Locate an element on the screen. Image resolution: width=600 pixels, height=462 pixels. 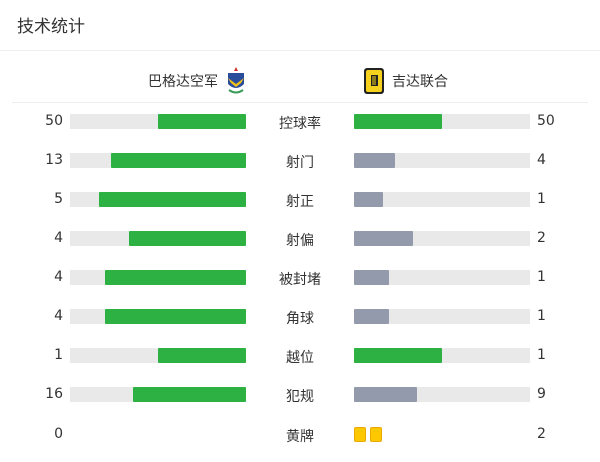
stat-label: 控球率 is located at coordinates (300, 124).